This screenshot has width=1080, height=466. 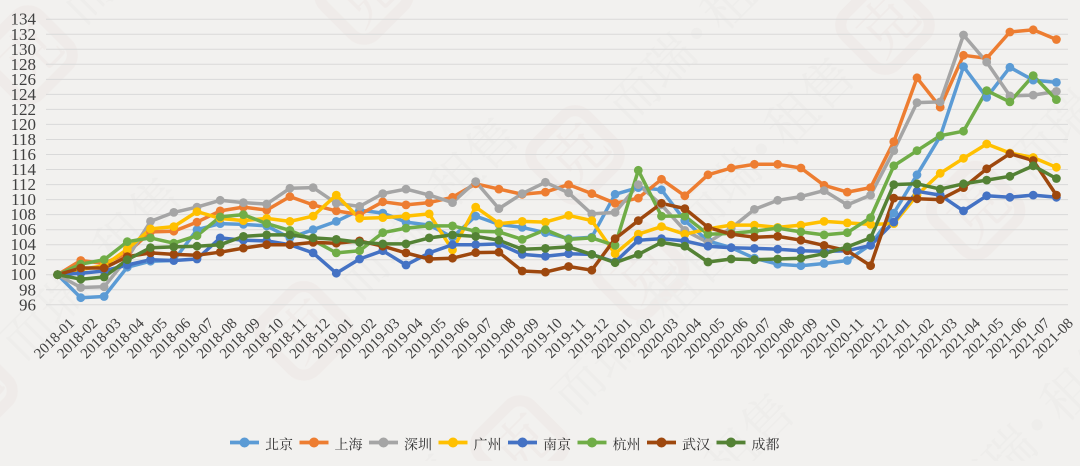 I want to click on svg-text: 112, so click(x=23, y=184).